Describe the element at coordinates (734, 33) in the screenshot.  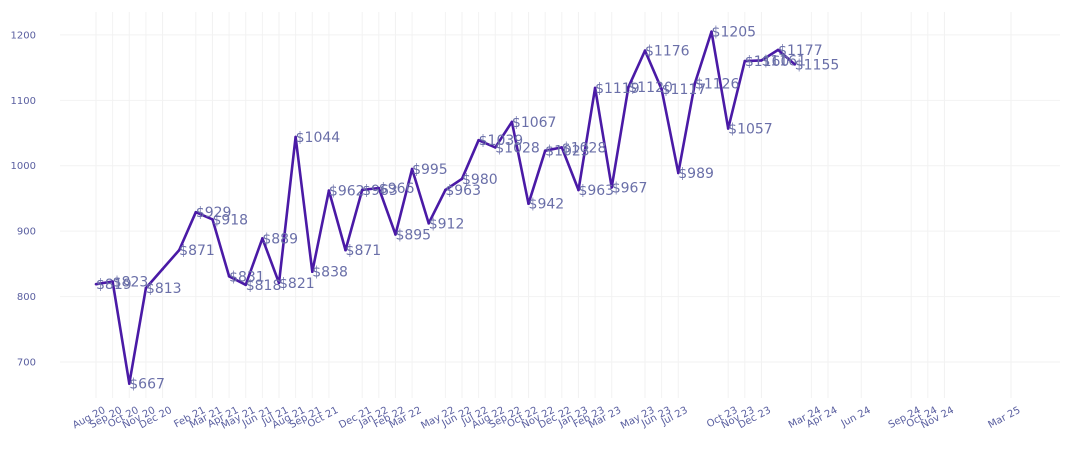
I see `data-label: $1205` at that location.